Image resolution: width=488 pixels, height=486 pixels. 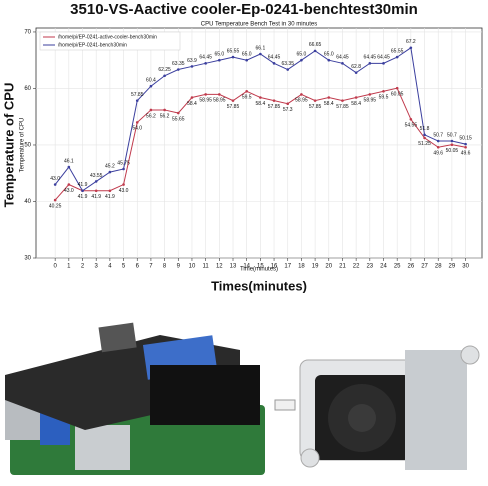 I want to click on value-label: 43.55, so click(x=96, y=176).